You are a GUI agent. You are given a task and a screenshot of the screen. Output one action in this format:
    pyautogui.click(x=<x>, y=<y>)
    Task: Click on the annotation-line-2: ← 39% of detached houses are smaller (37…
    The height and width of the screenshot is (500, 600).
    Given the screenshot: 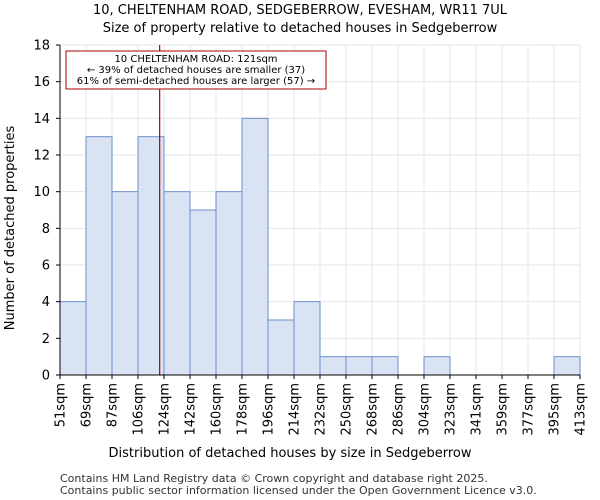 What is the action you would take?
    pyautogui.click(x=196, y=70)
    